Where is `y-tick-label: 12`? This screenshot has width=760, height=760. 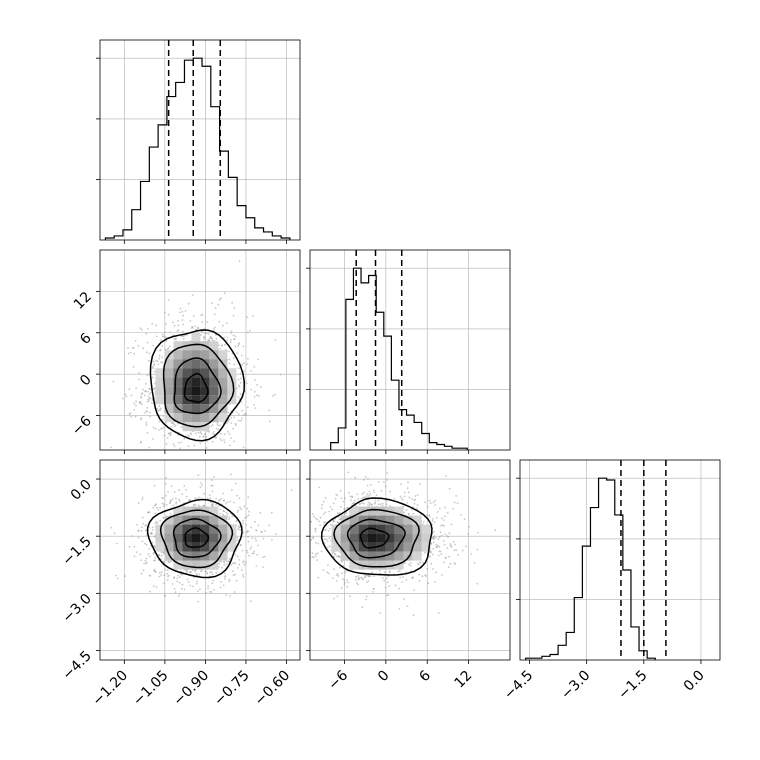
y-tick-label: 12 is located at coordinates (83, 301).